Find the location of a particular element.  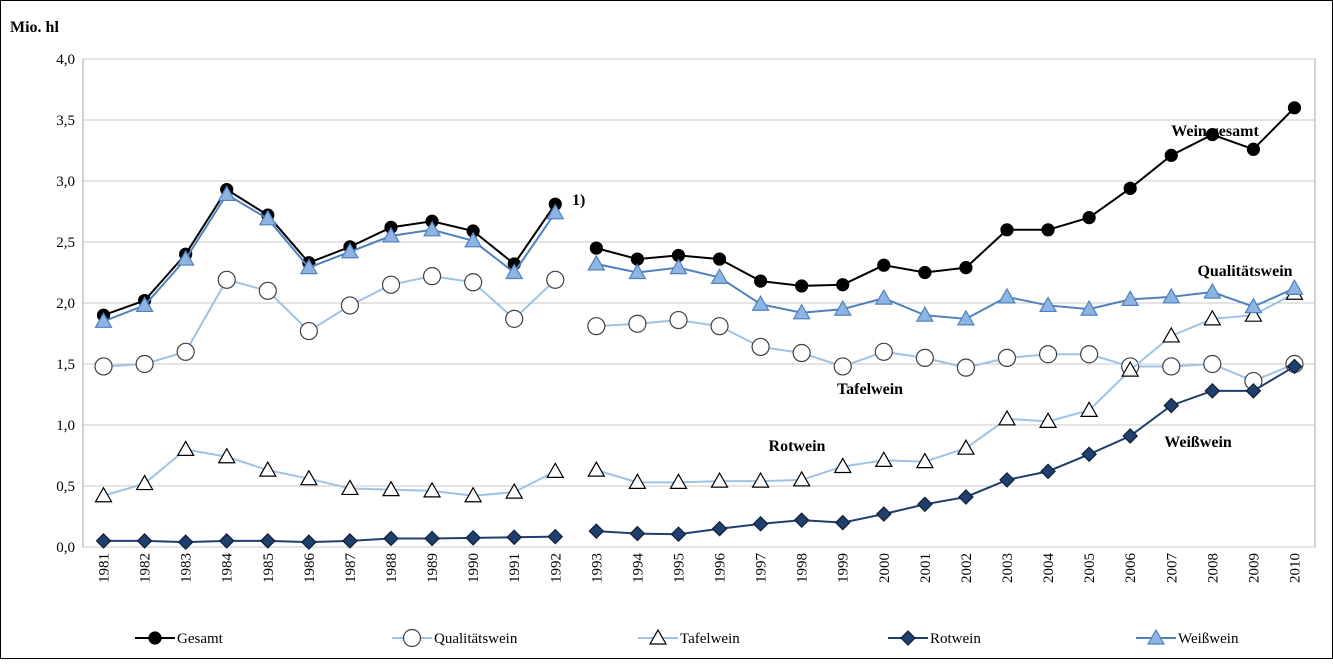

x-tick-label: 2005 is located at coordinates (1090, 568).